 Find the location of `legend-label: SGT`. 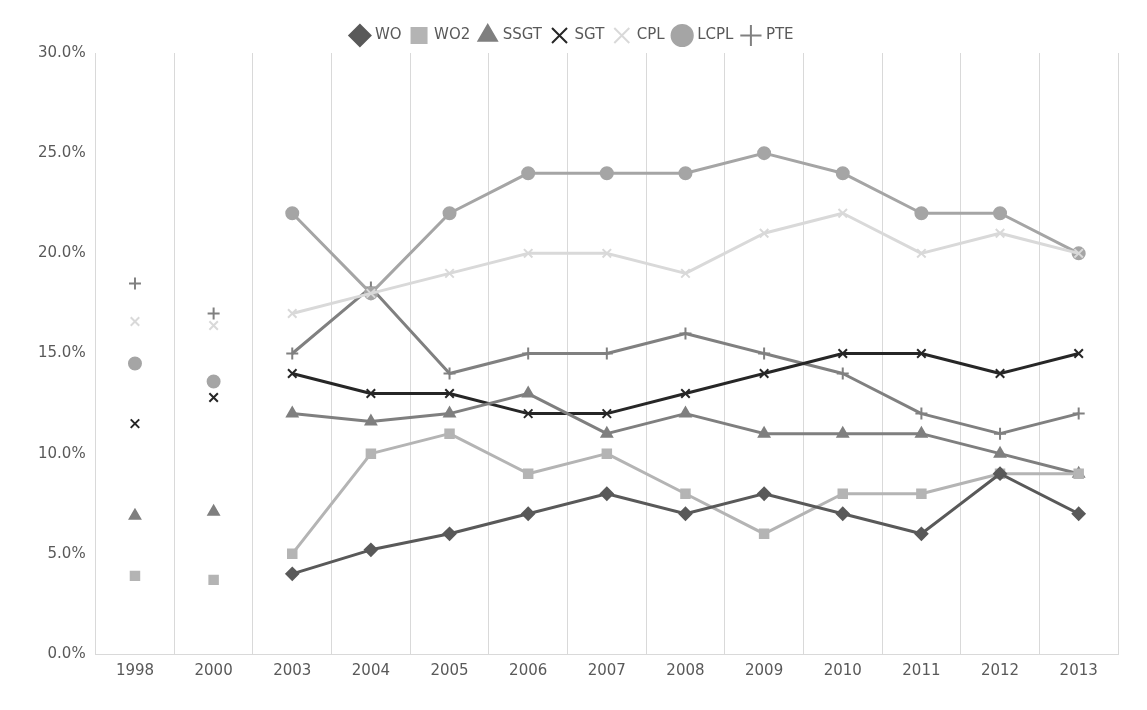

legend-label: SGT is located at coordinates (590, 34).